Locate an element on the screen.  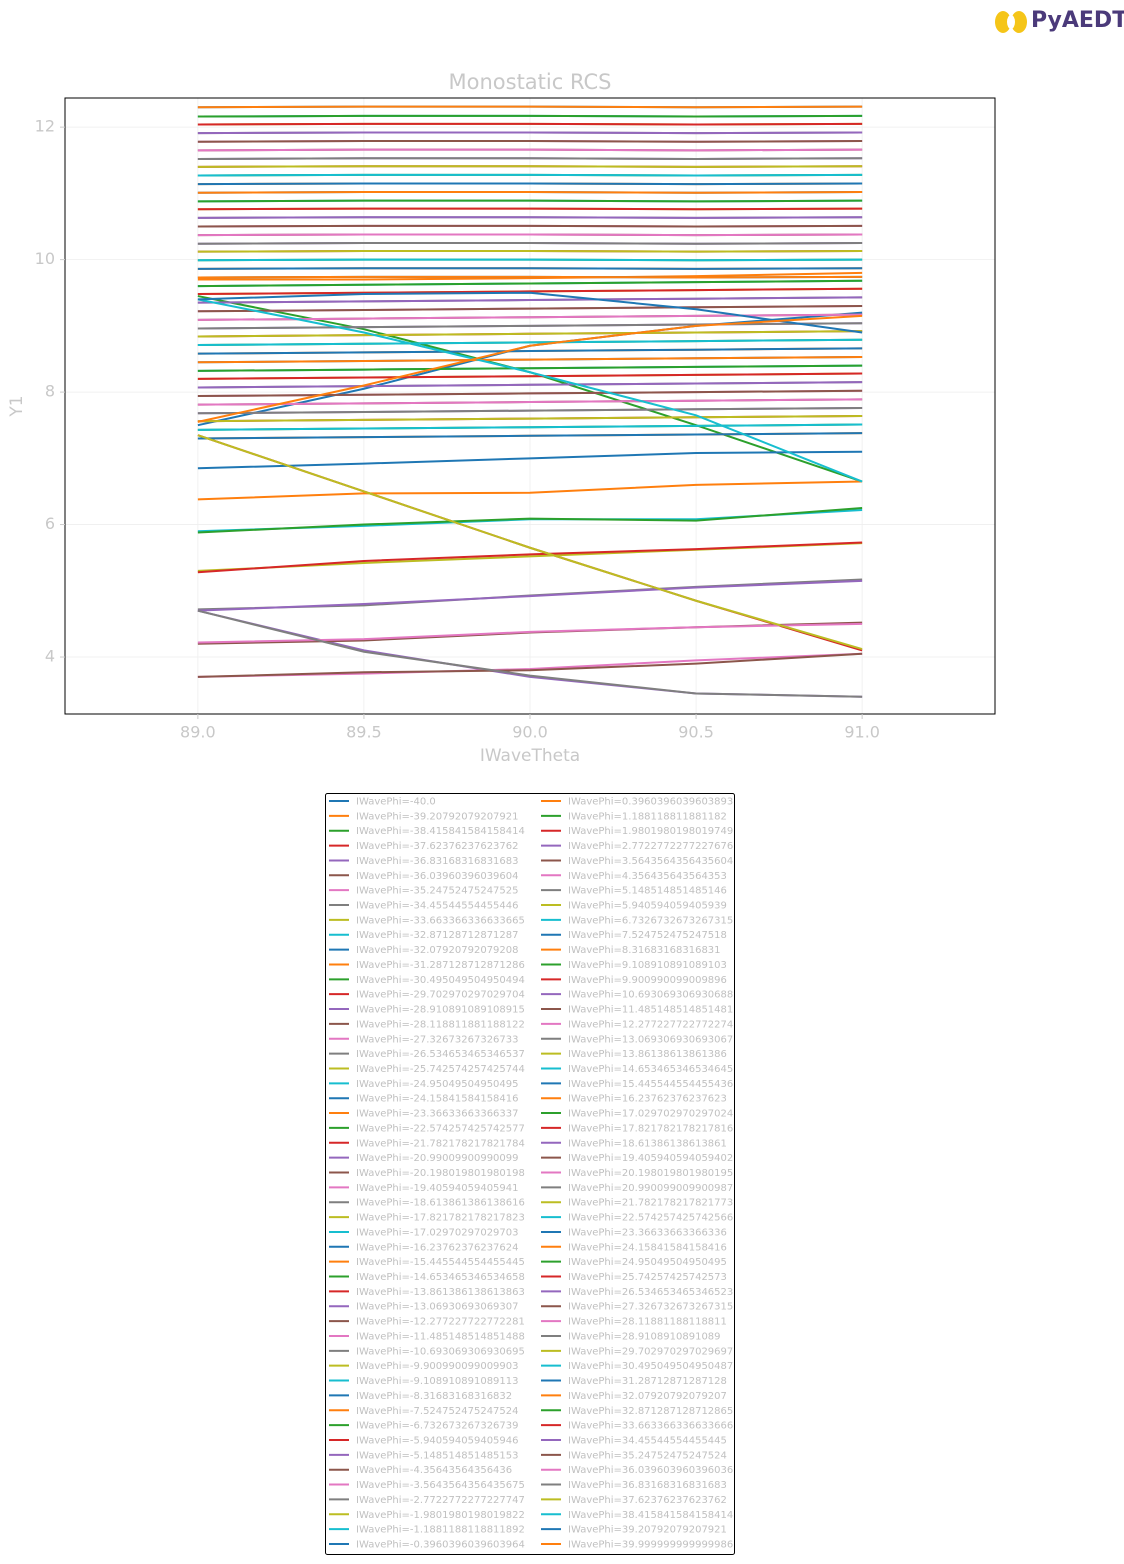
legend-label: IWavePhi=17.029702970297024 is located at coordinates (650, 1114).